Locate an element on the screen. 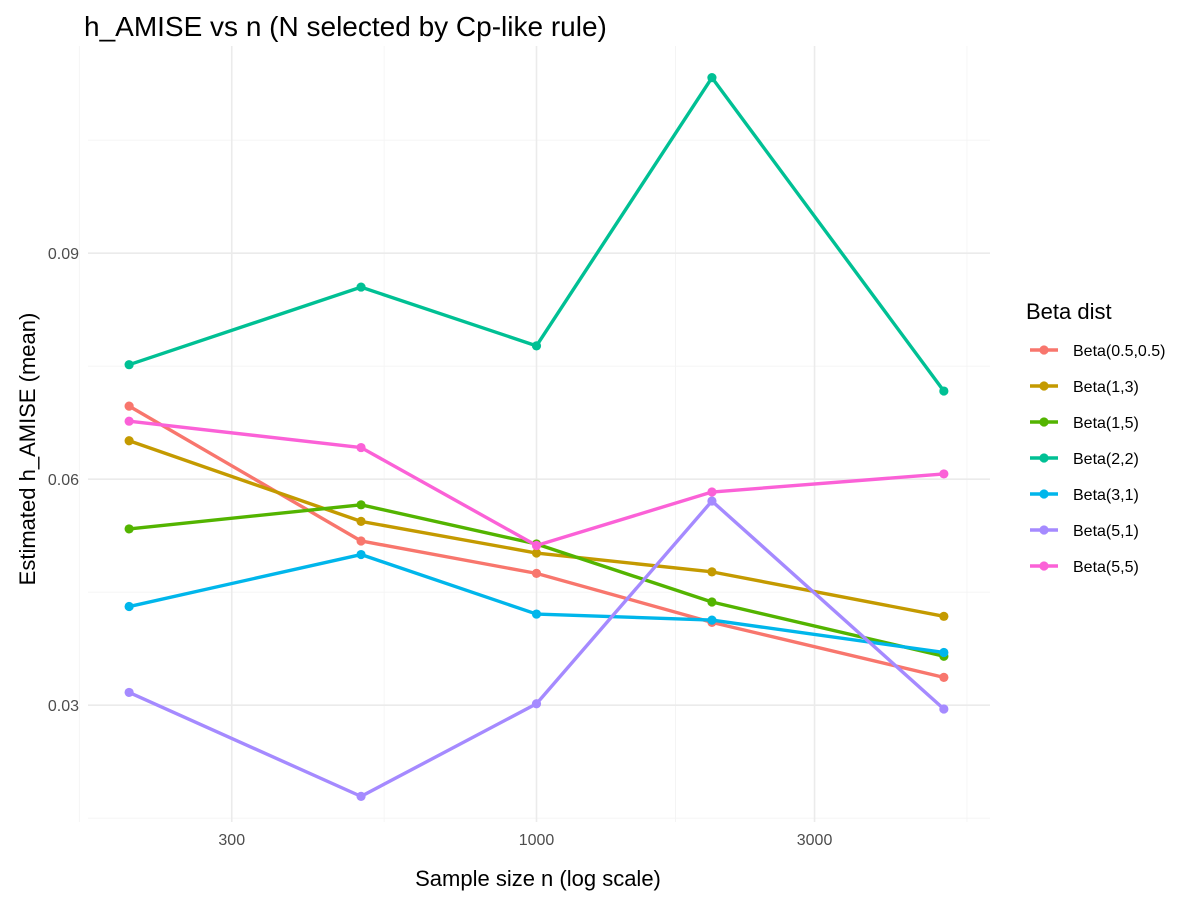 The width and height of the screenshot is (1200, 900). legend-label: Beta(0.5,0.5) is located at coordinates (1119, 351).